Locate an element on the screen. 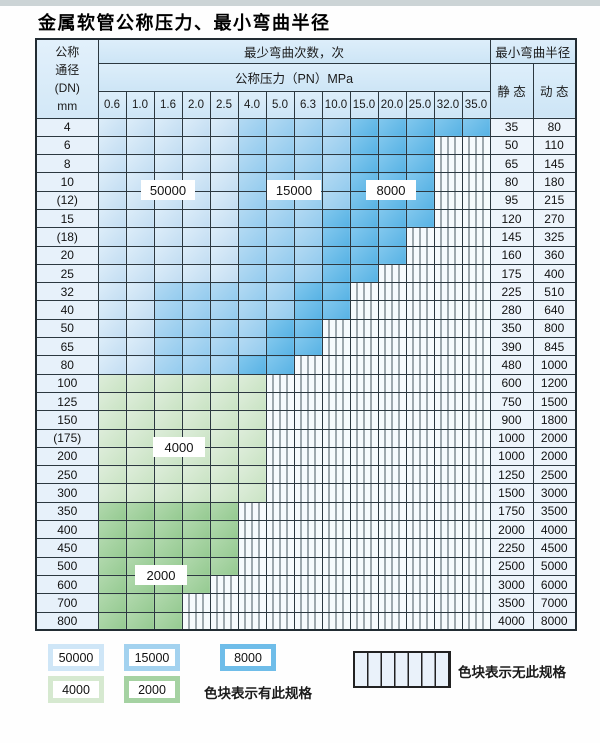 The height and width of the screenshot is (743, 600). dynamic-cell: 3000 is located at coordinates (554, 493).